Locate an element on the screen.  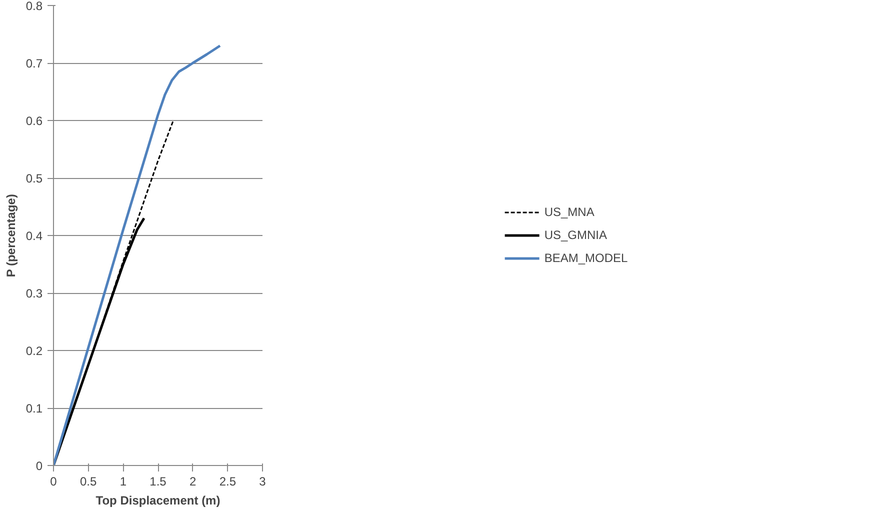
x-tick-label: 0 is located at coordinates (54, 481).